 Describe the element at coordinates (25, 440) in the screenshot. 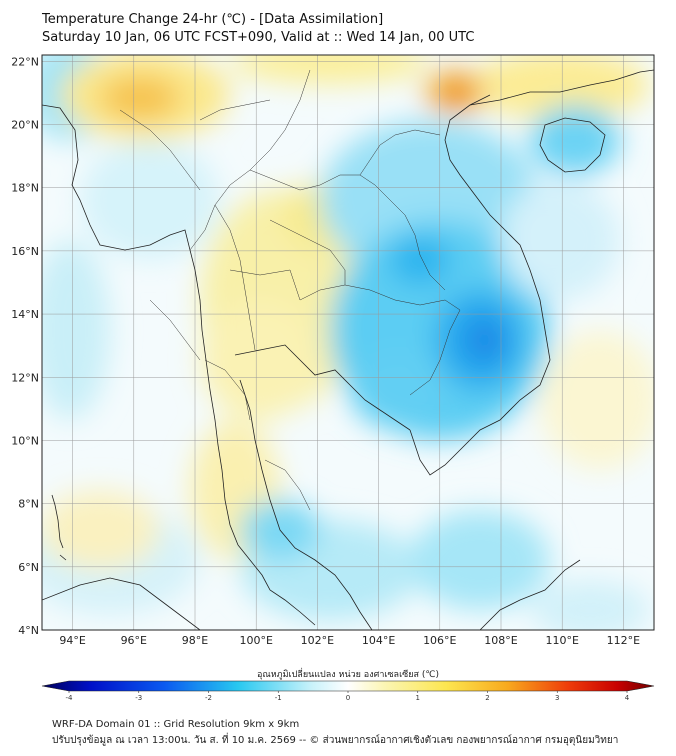

I see `latitude-tick-label: 10°N` at that location.